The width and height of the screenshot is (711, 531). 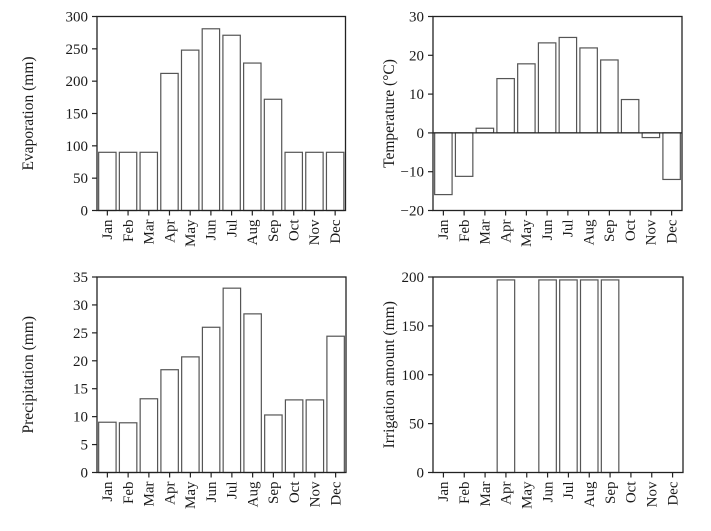 I want to click on temperature-month-label-Sep: Sep, so click(x=610, y=231).